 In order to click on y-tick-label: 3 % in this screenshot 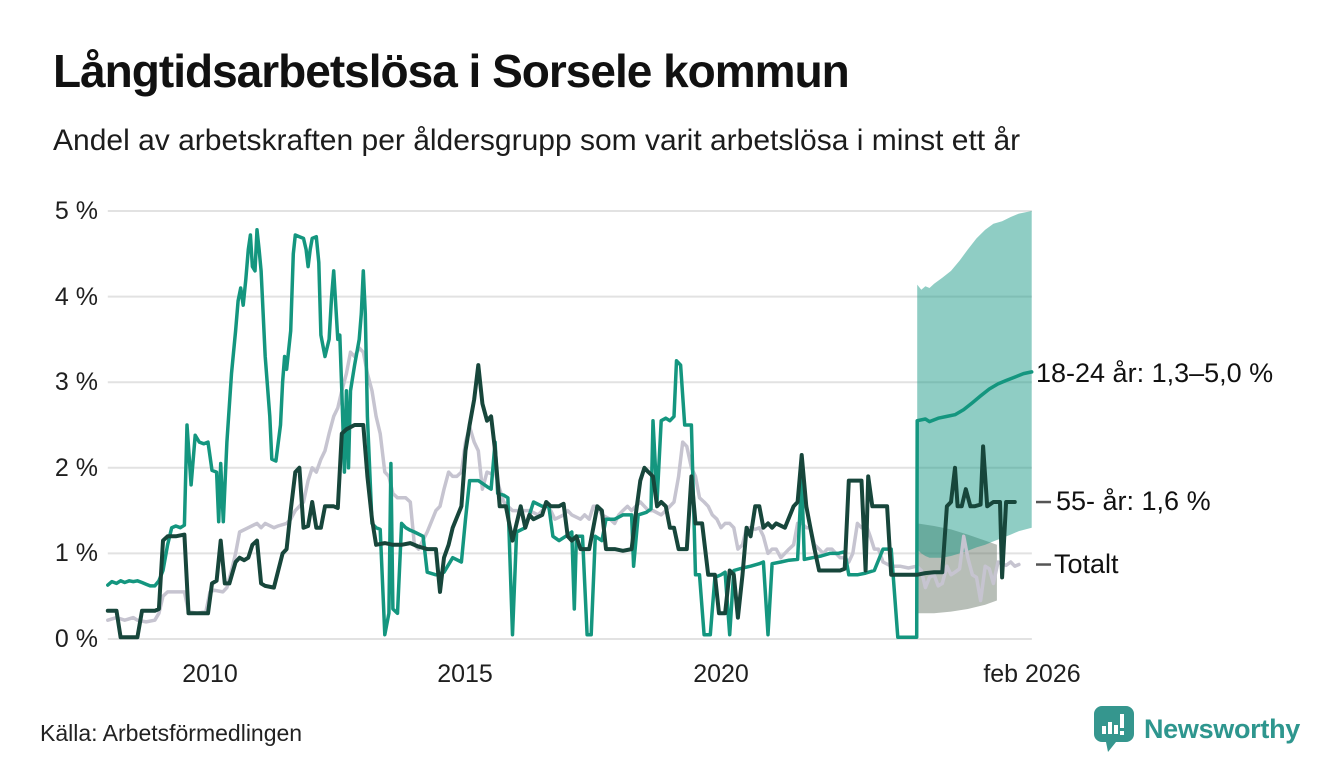, I will do `click(76, 382)`.